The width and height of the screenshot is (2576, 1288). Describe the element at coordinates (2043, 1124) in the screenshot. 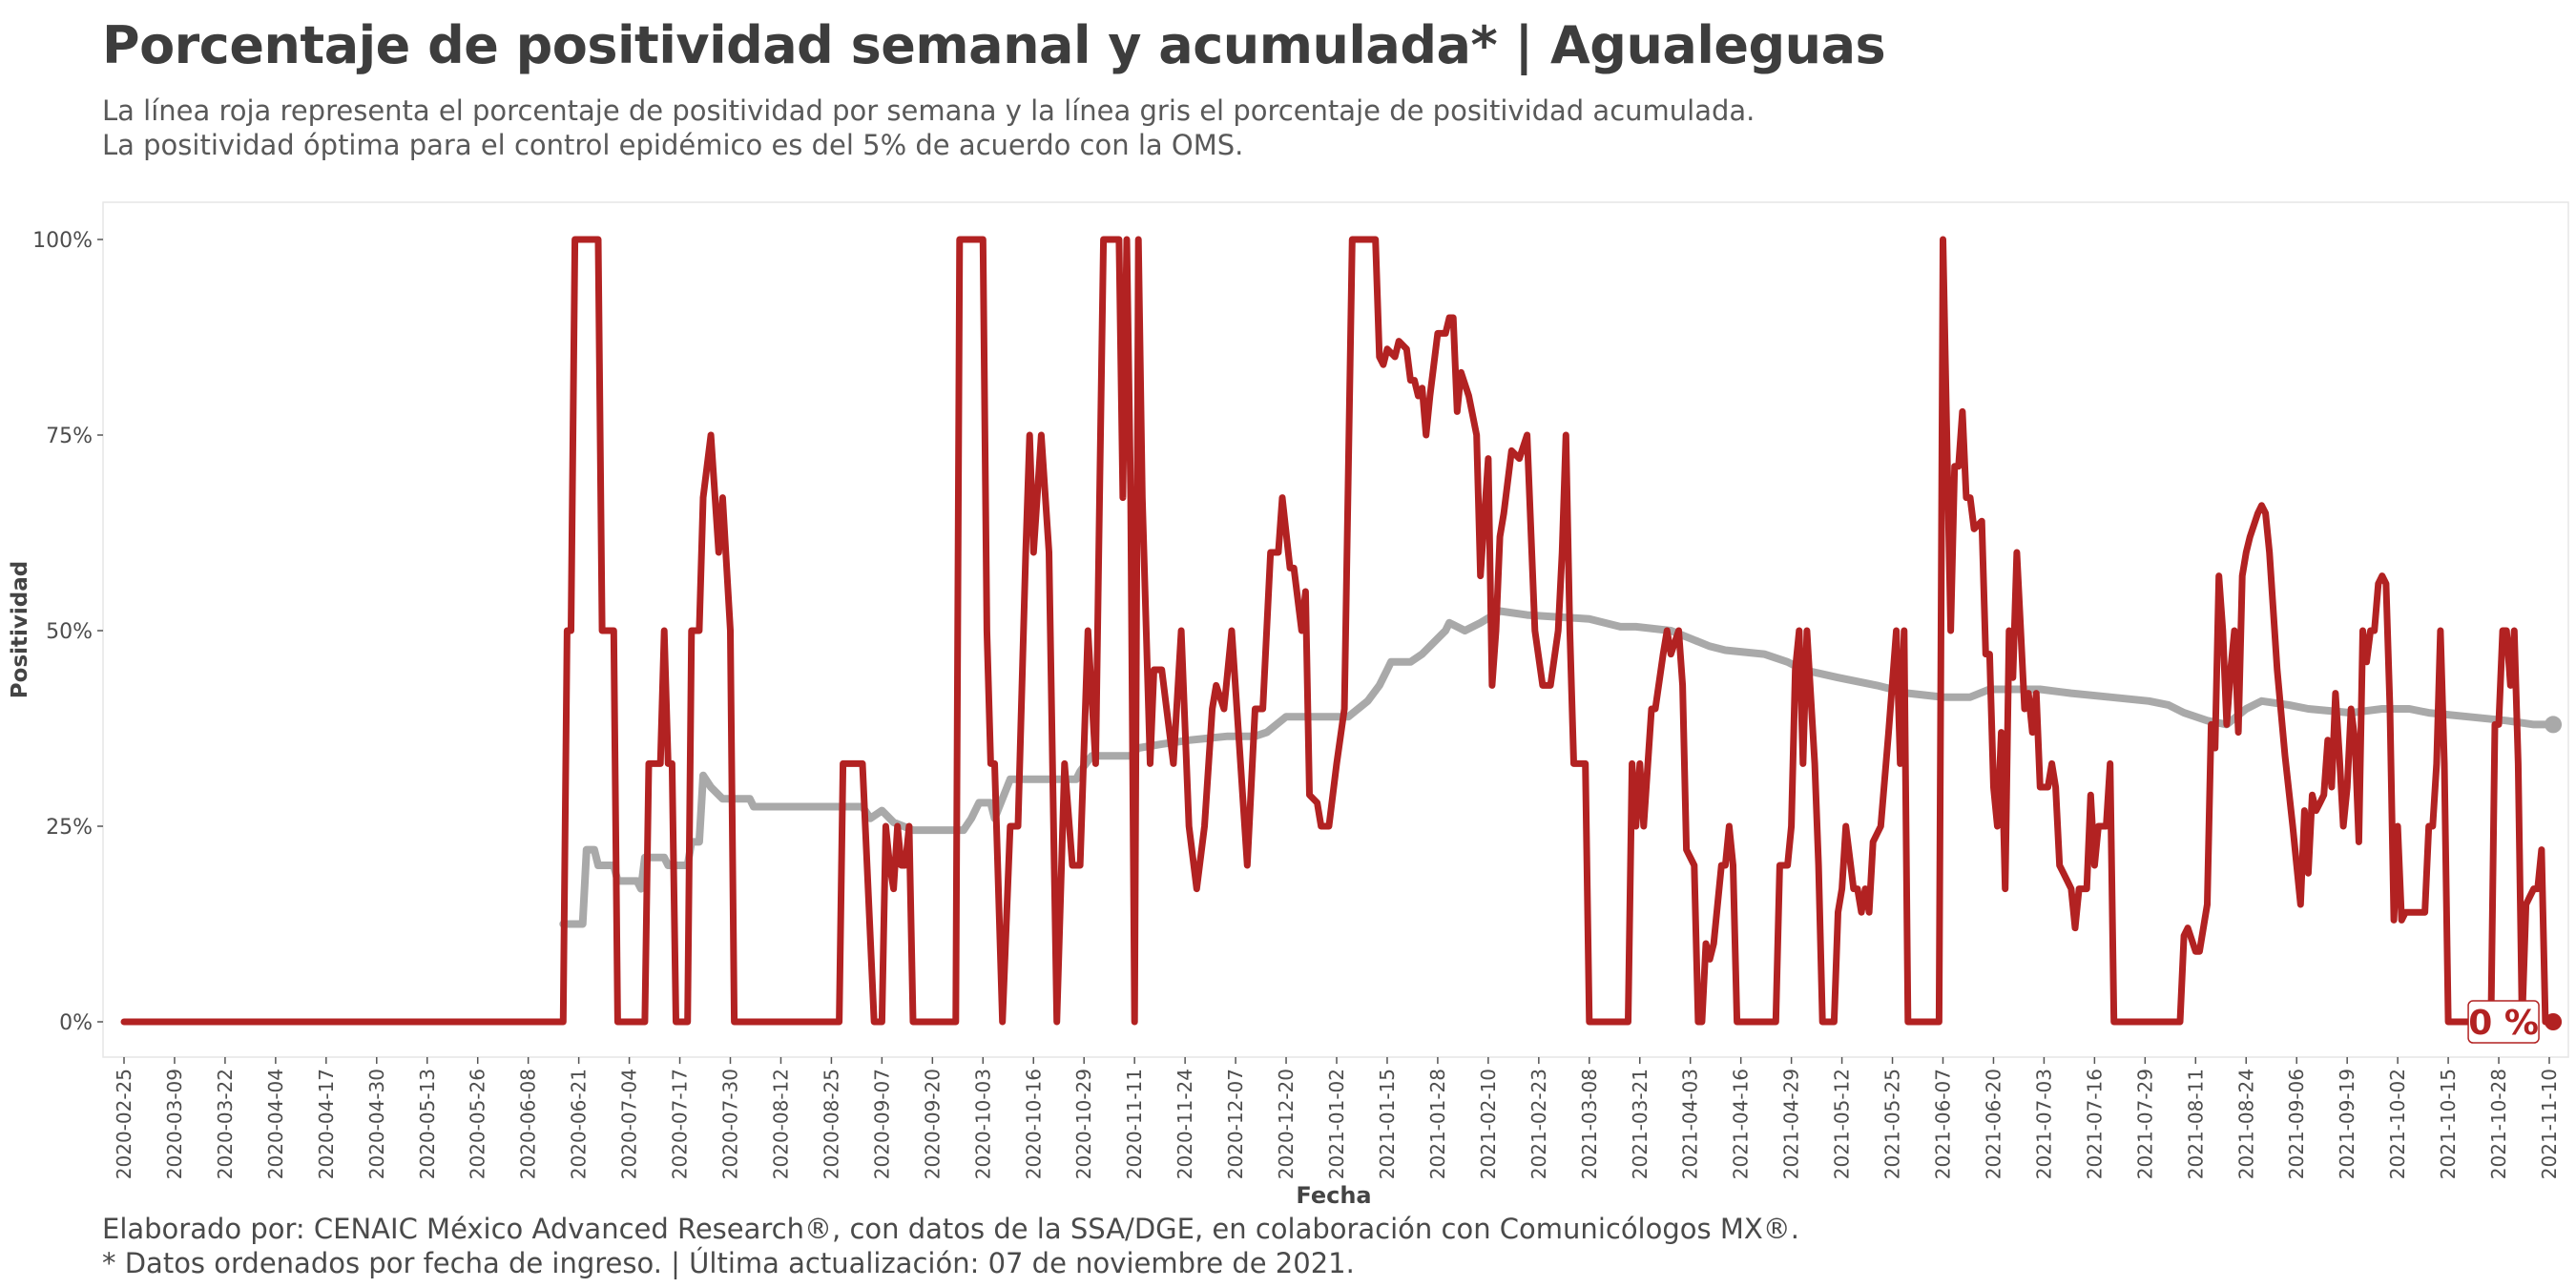

I see `x-tick-label: 2021-07-03` at that location.